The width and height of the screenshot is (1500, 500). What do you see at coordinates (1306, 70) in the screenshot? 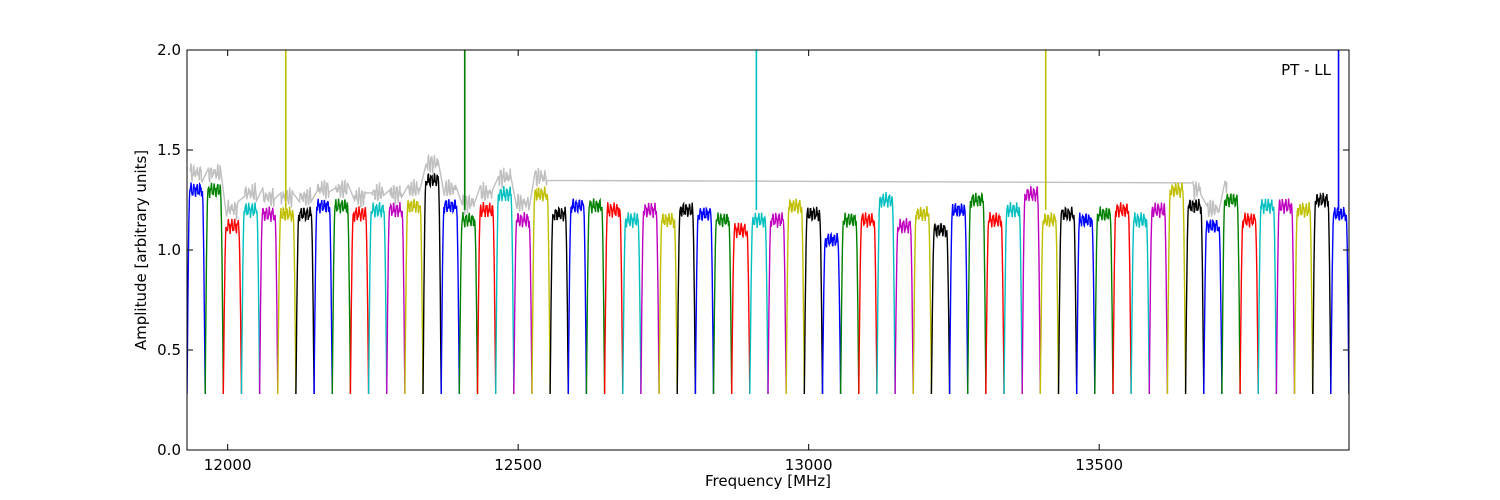
I see `annotation-label: PT - LL` at bounding box center [1306, 70].